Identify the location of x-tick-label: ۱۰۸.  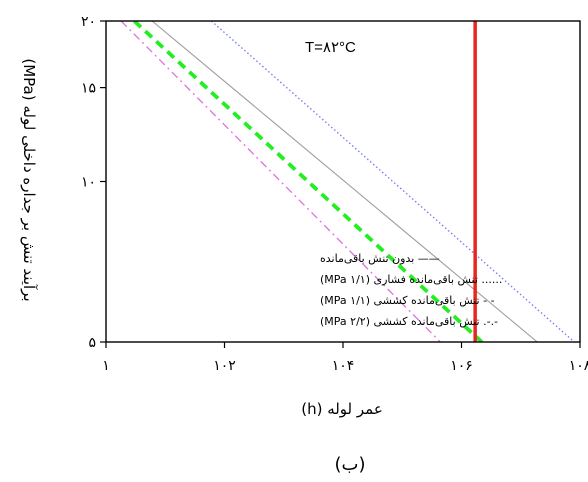
(578, 366).